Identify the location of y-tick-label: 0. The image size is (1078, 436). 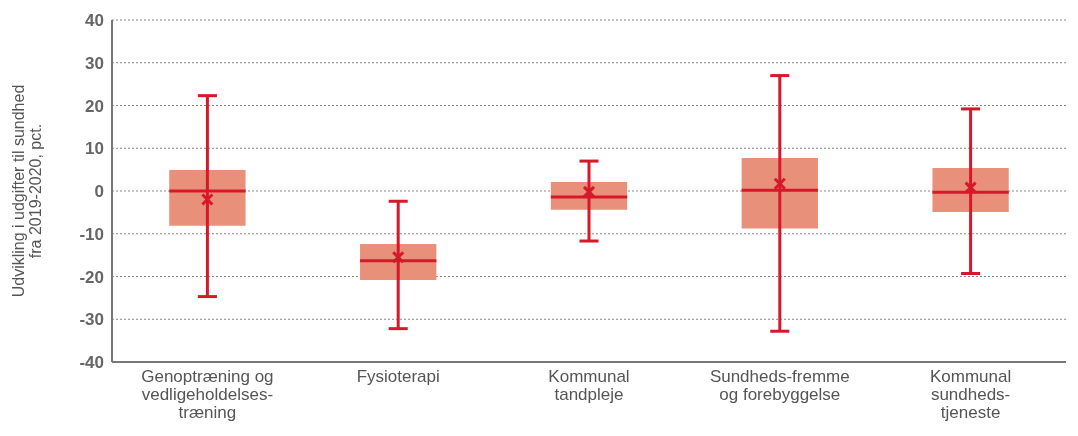
(99, 192).